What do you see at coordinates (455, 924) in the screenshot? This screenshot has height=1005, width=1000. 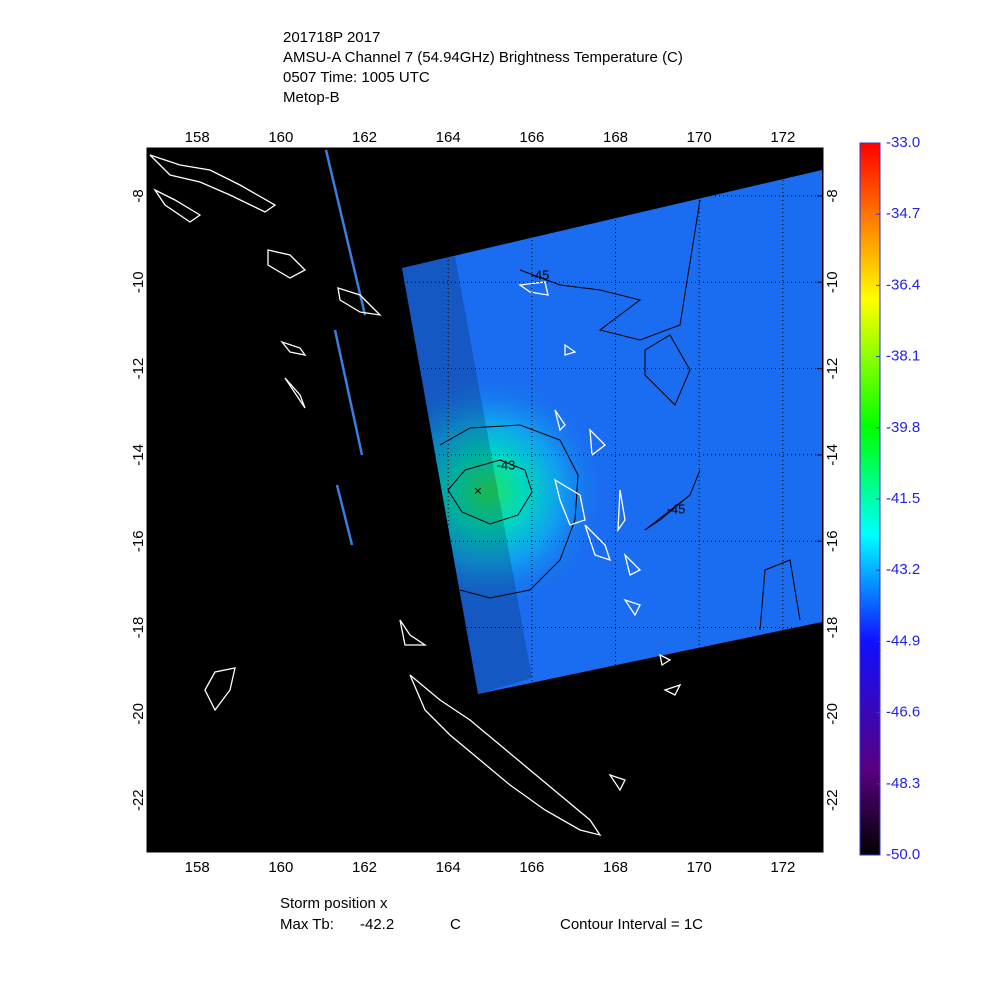 I see `max-tb-unit: C` at bounding box center [455, 924].